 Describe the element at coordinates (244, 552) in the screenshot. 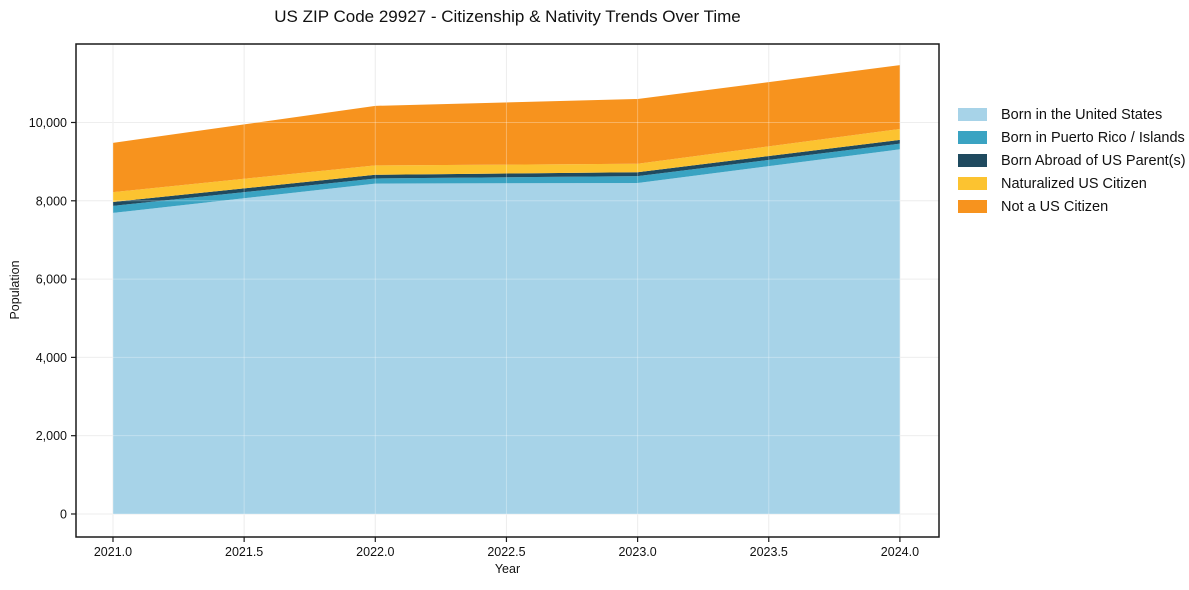

I see `x-tick-label: 2021.5` at that location.